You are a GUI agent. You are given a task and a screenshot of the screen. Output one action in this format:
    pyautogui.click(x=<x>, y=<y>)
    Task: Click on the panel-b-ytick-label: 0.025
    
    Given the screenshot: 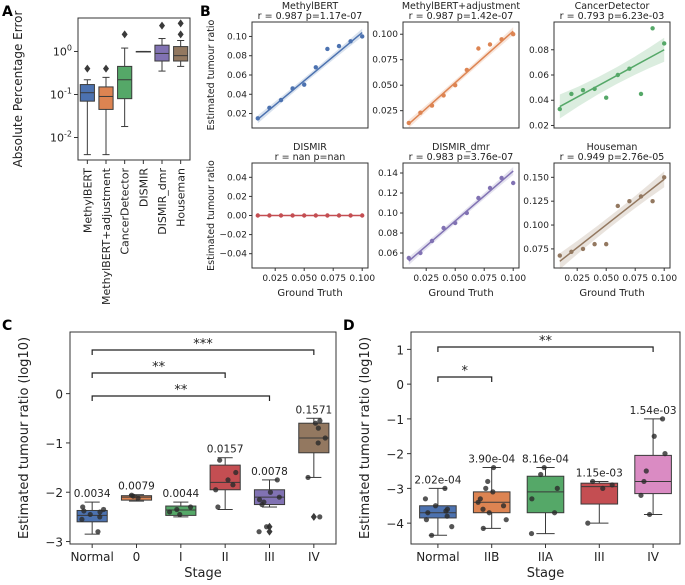 What is the action you would take?
    pyautogui.click(x=385, y=112)
    